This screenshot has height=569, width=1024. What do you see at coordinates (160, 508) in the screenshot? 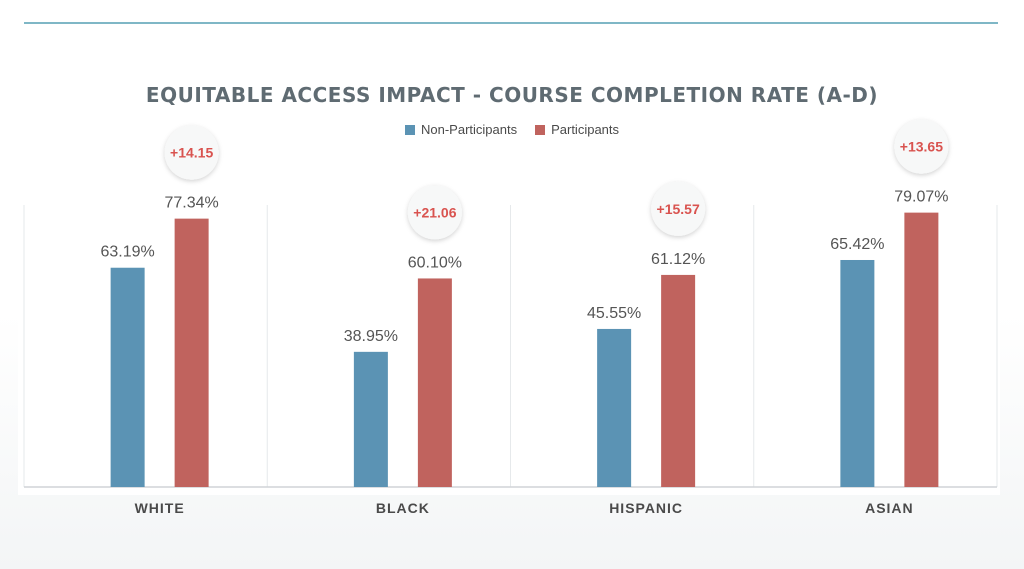
I see `category-label: WHITE` at bounding box center [160, 508].